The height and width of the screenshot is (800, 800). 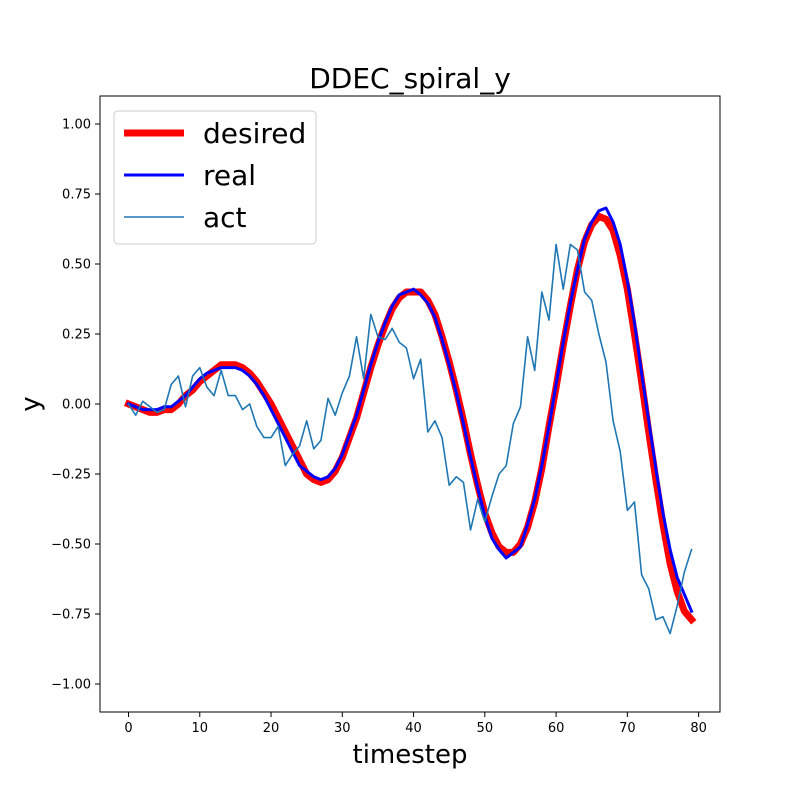 What do you see at coordinates (199, 728) in the screenshot?
I see `x-tick-label: 10` at bounding box center [199, 728].